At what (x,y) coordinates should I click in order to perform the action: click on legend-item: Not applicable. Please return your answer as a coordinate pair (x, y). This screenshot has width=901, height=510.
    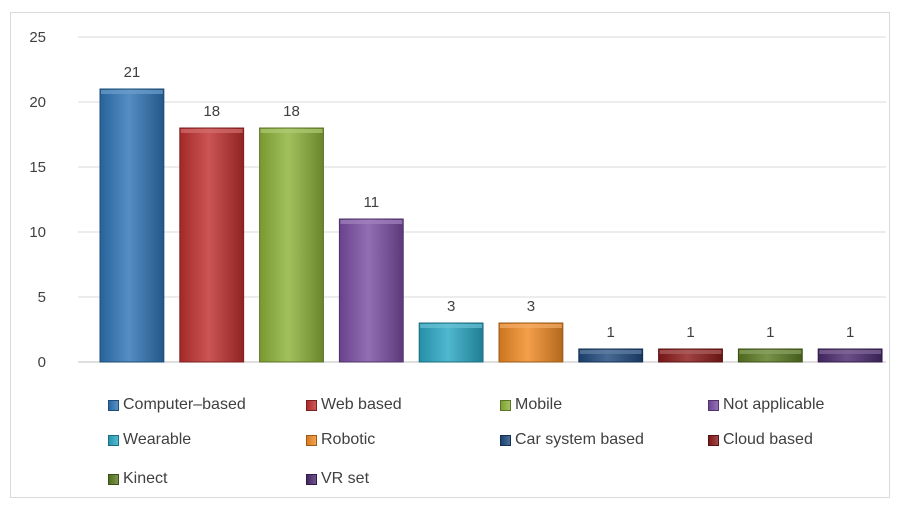
    Looking at the image, I should click on (766, 405).